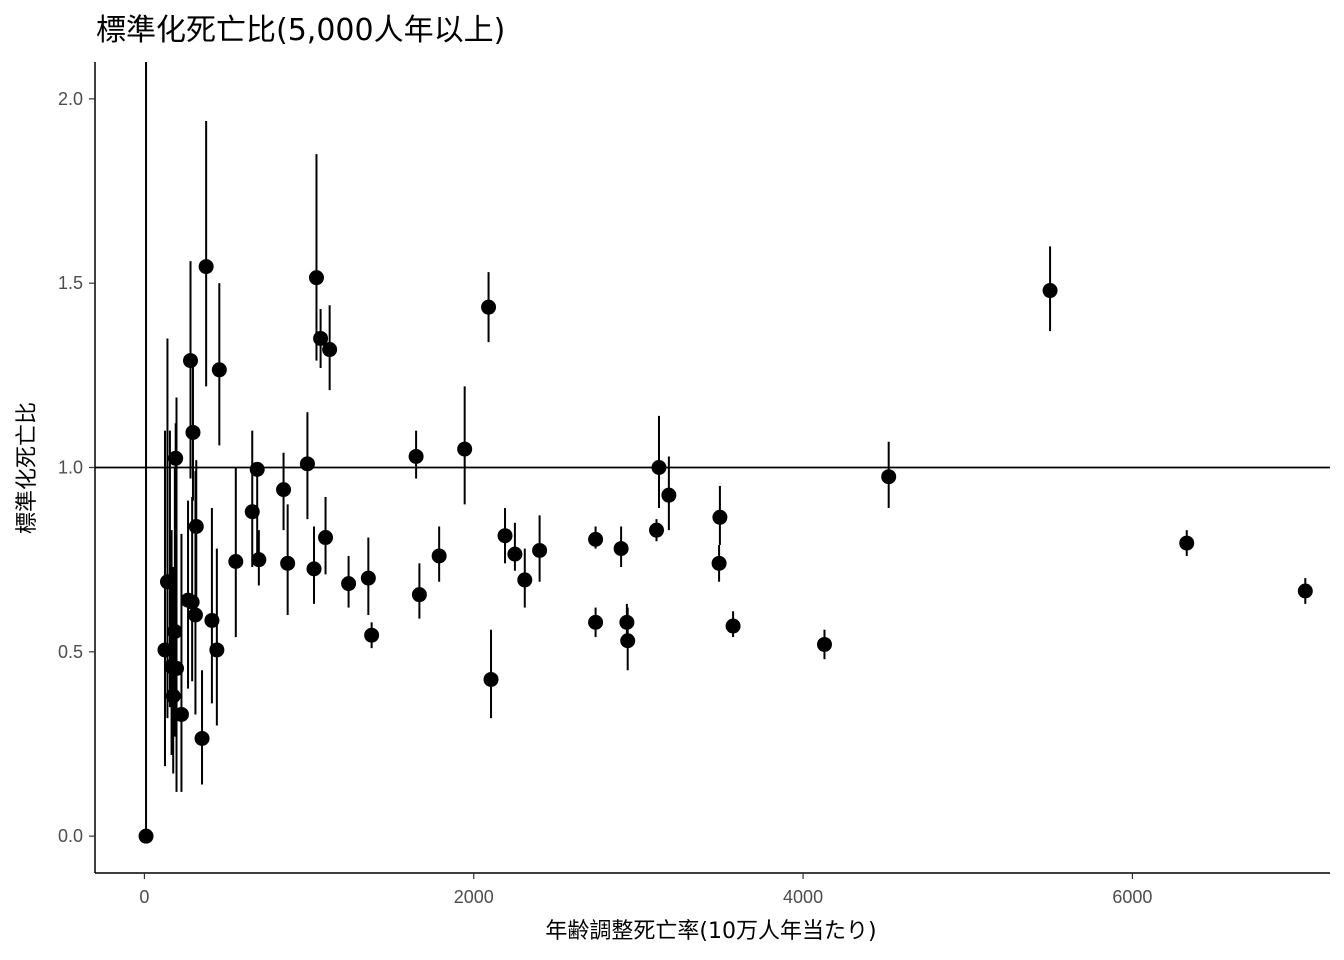  Describe the element at coordinates (70, 652) in the screenshot. I see `y-tick-label: 0.5` at that location.